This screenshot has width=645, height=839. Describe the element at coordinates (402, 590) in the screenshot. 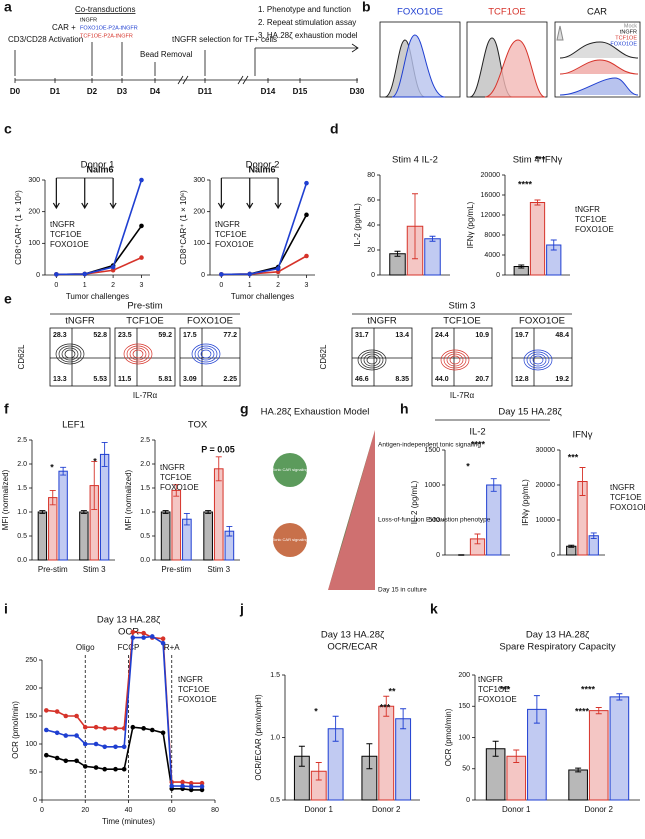

I see `model-text: Day 15 in culture` at that location.